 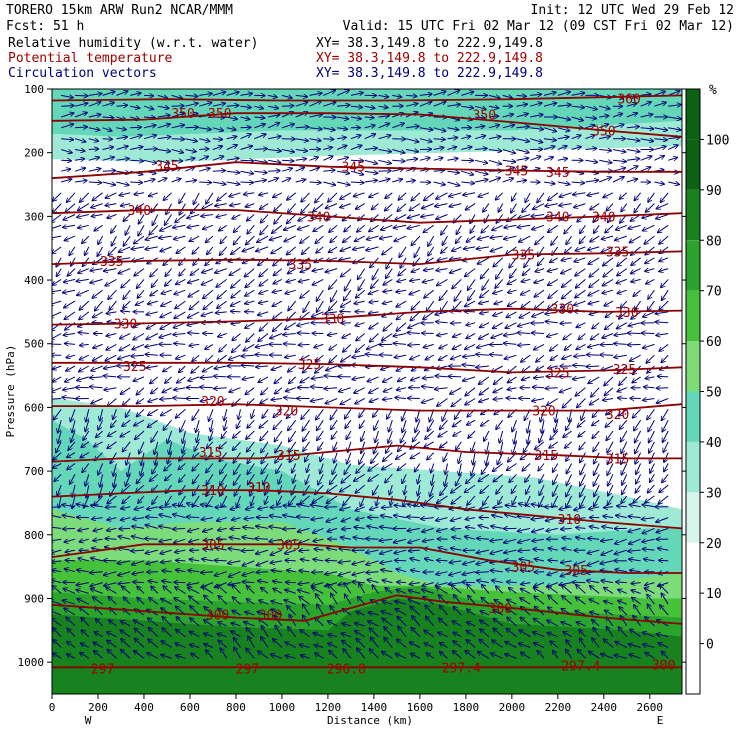 What do you see at coordinates (288, 545) in the screenshot?
I see `theta-contour-label: 305` at bounding box center [288, 545].